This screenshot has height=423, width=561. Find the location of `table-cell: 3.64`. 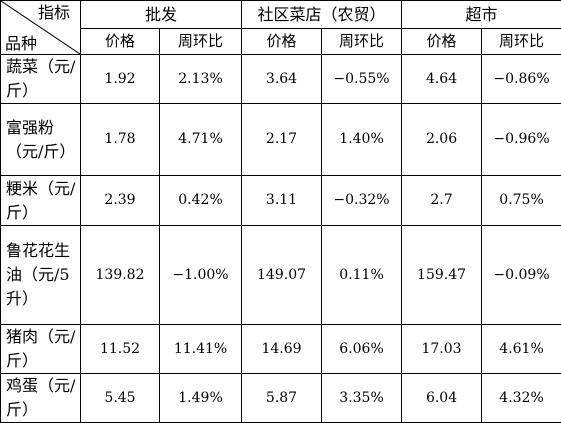

table-cell: 3.64 is located at coordinates (282, 79).